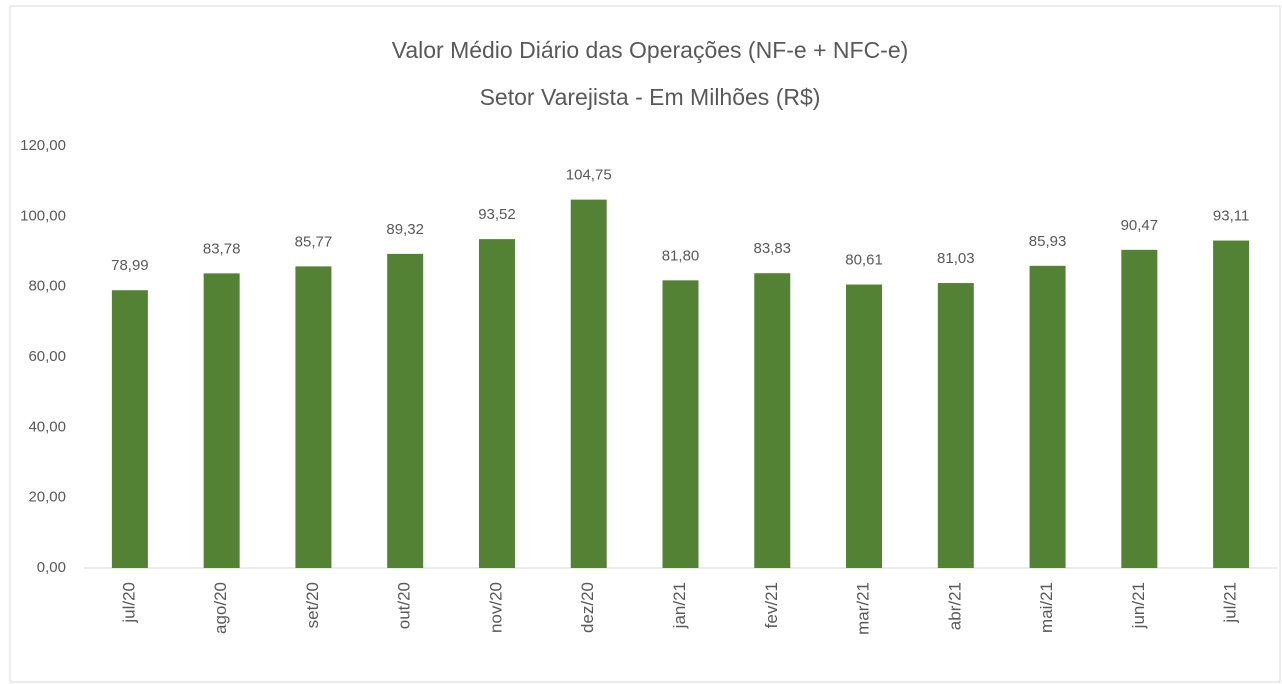 Image resolution: width=1282 pixels, height=684 pixels. I want to click on chart-subtitle: Setor Varejista - Em Milhões (R$), so click(650, 97).